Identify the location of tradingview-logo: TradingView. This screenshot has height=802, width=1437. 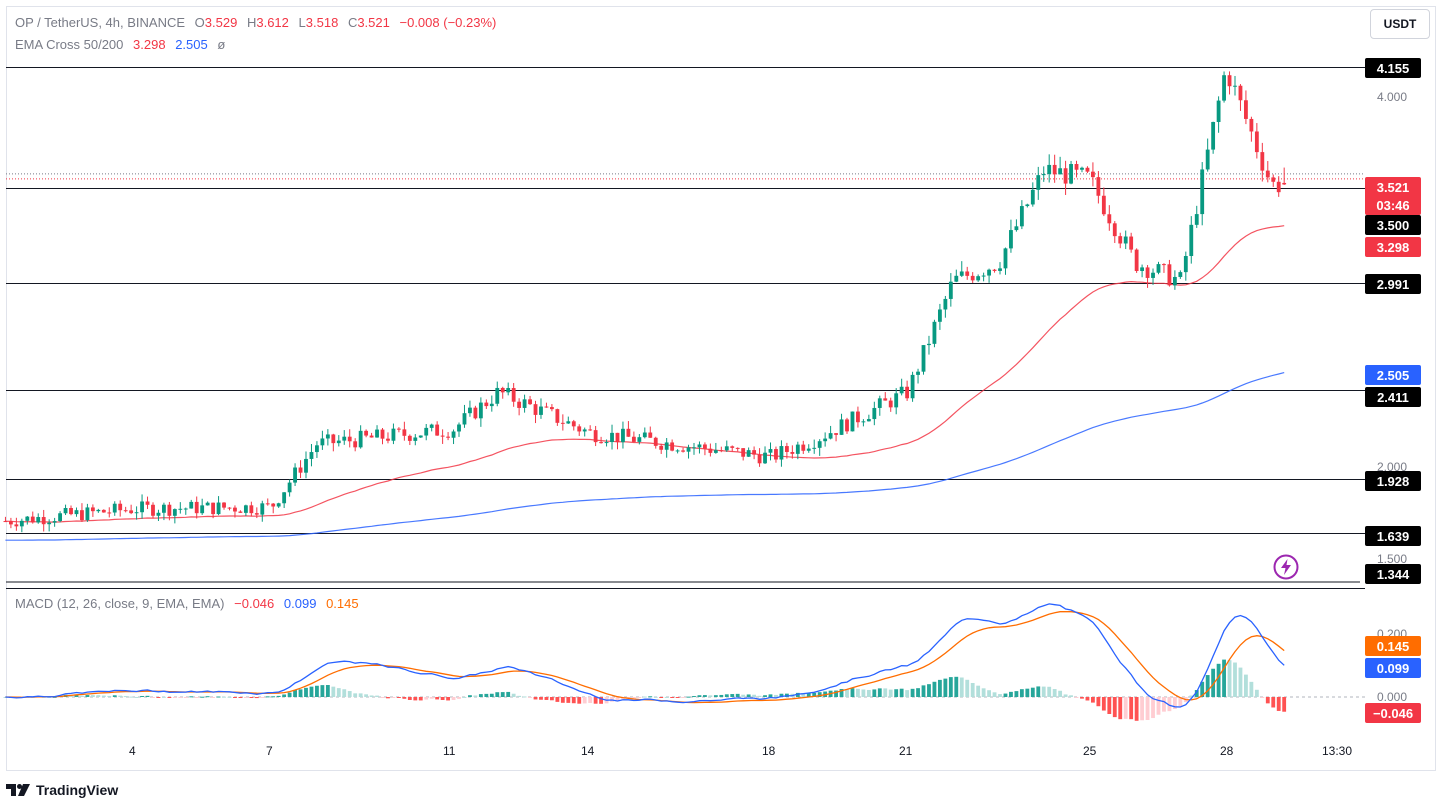
(62, 790).